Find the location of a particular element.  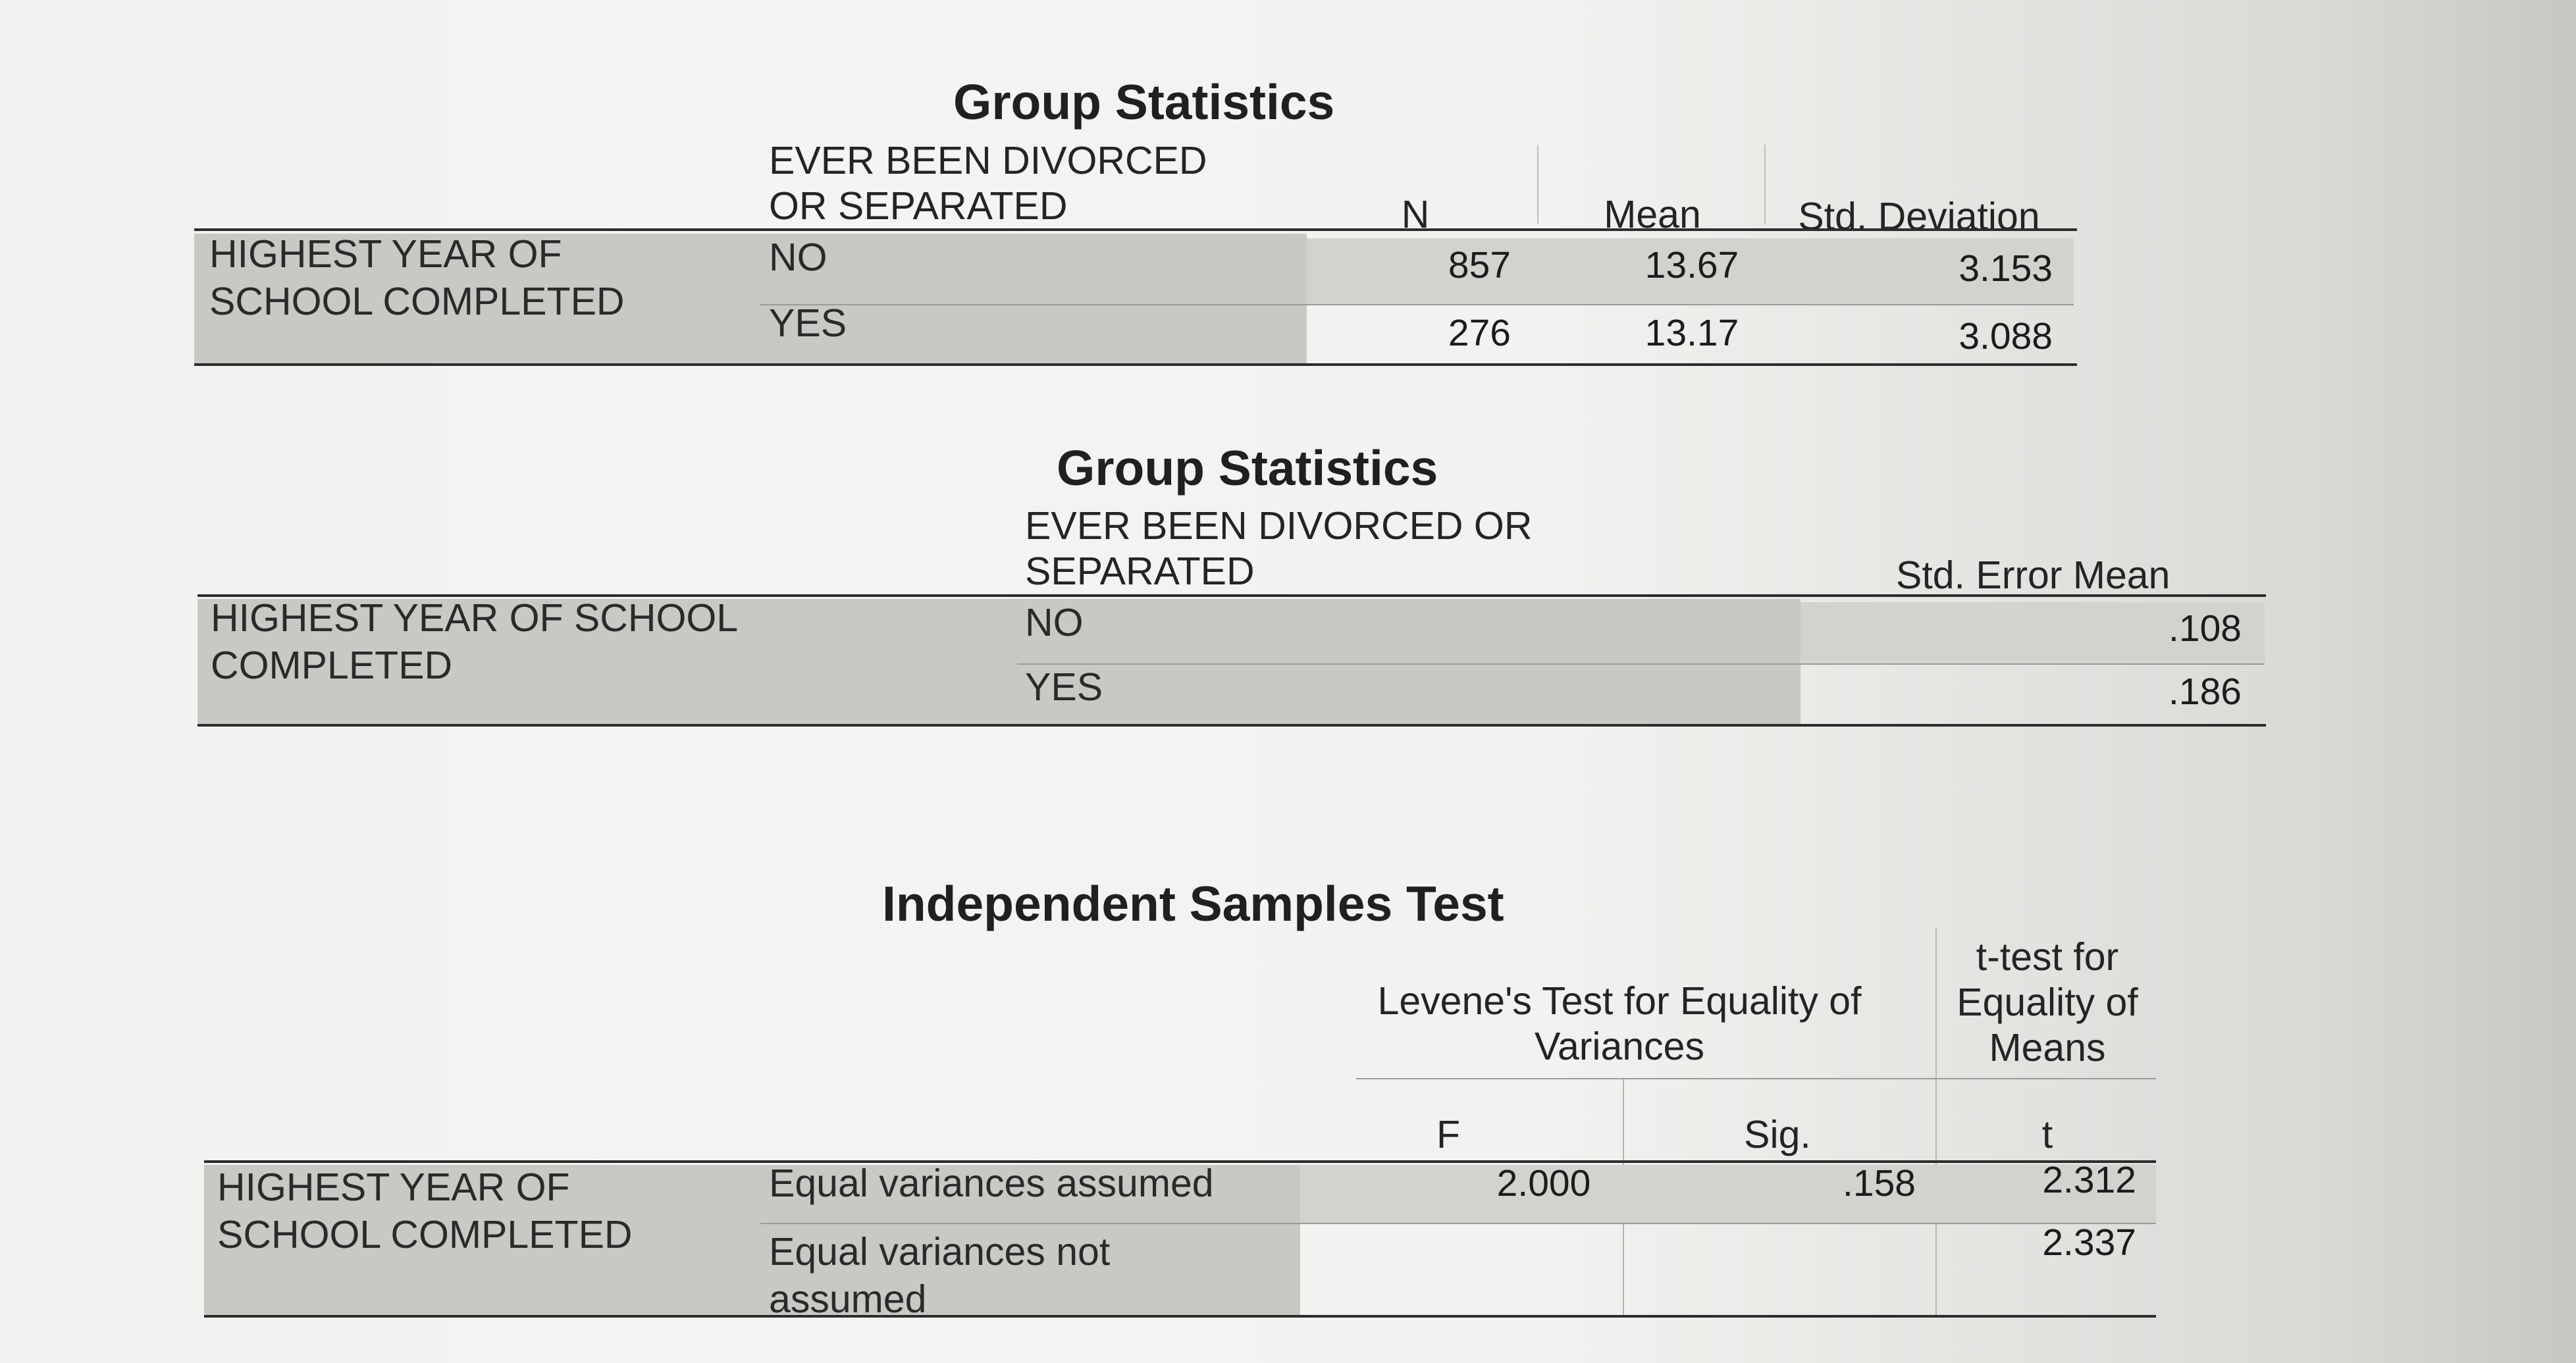

table-row-equal-assumed-f: 2.000 is located at coordinates (1543, 1183).